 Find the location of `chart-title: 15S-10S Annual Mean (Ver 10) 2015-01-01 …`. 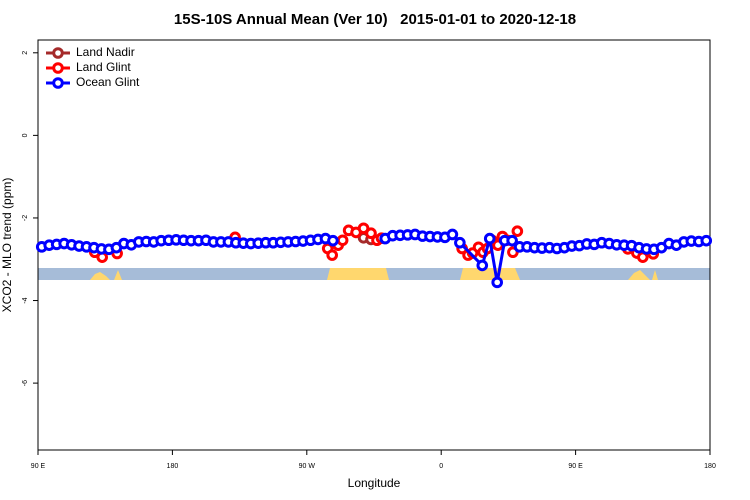

chart-title: 15S-10S Annual Mean (Ver 10) 2015-01-01 … is located at coordinates (375, 19).